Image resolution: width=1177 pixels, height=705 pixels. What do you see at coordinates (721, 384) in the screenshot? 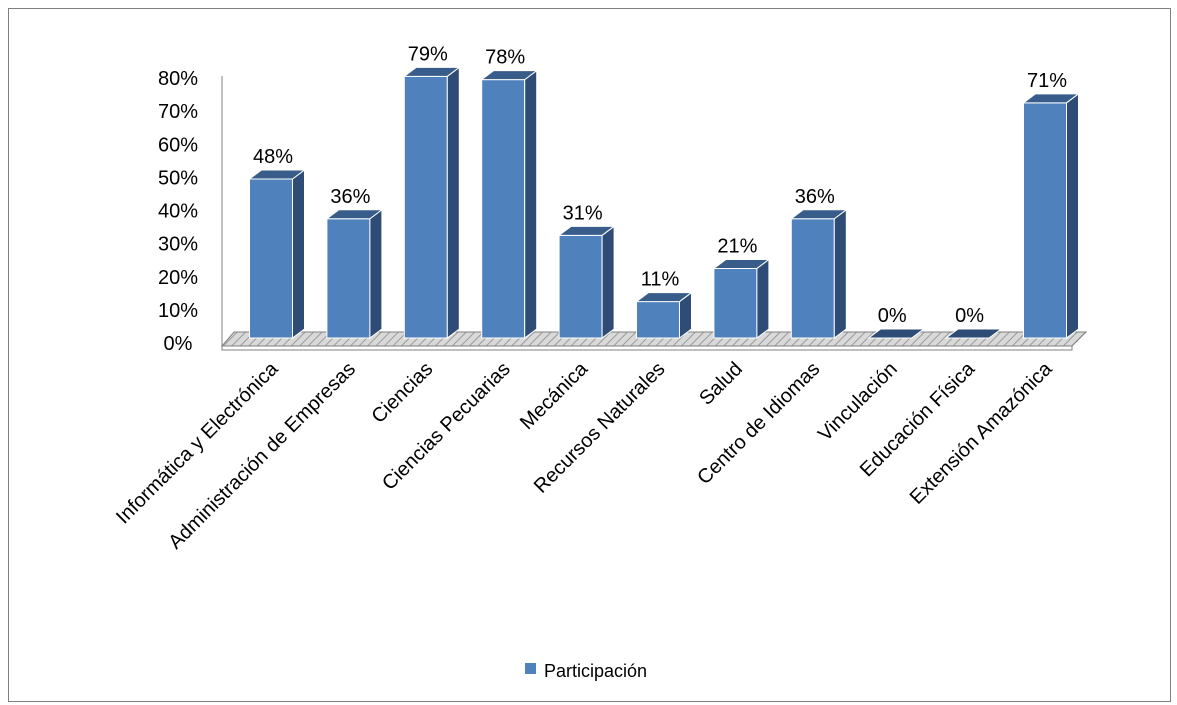
I see `x-tick-label: Salud` at bounding box center [721, 384].